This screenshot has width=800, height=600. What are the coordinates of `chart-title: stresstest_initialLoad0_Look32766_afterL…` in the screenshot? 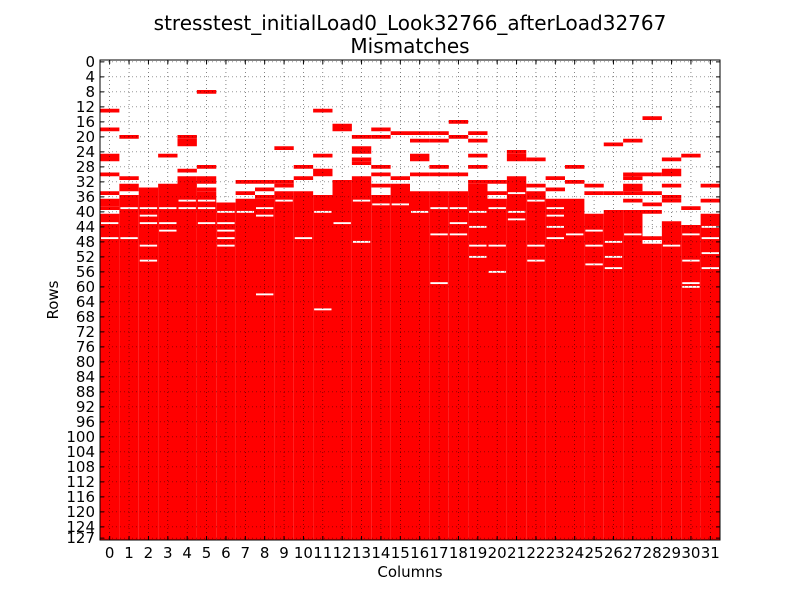 It's located at (410, 23).